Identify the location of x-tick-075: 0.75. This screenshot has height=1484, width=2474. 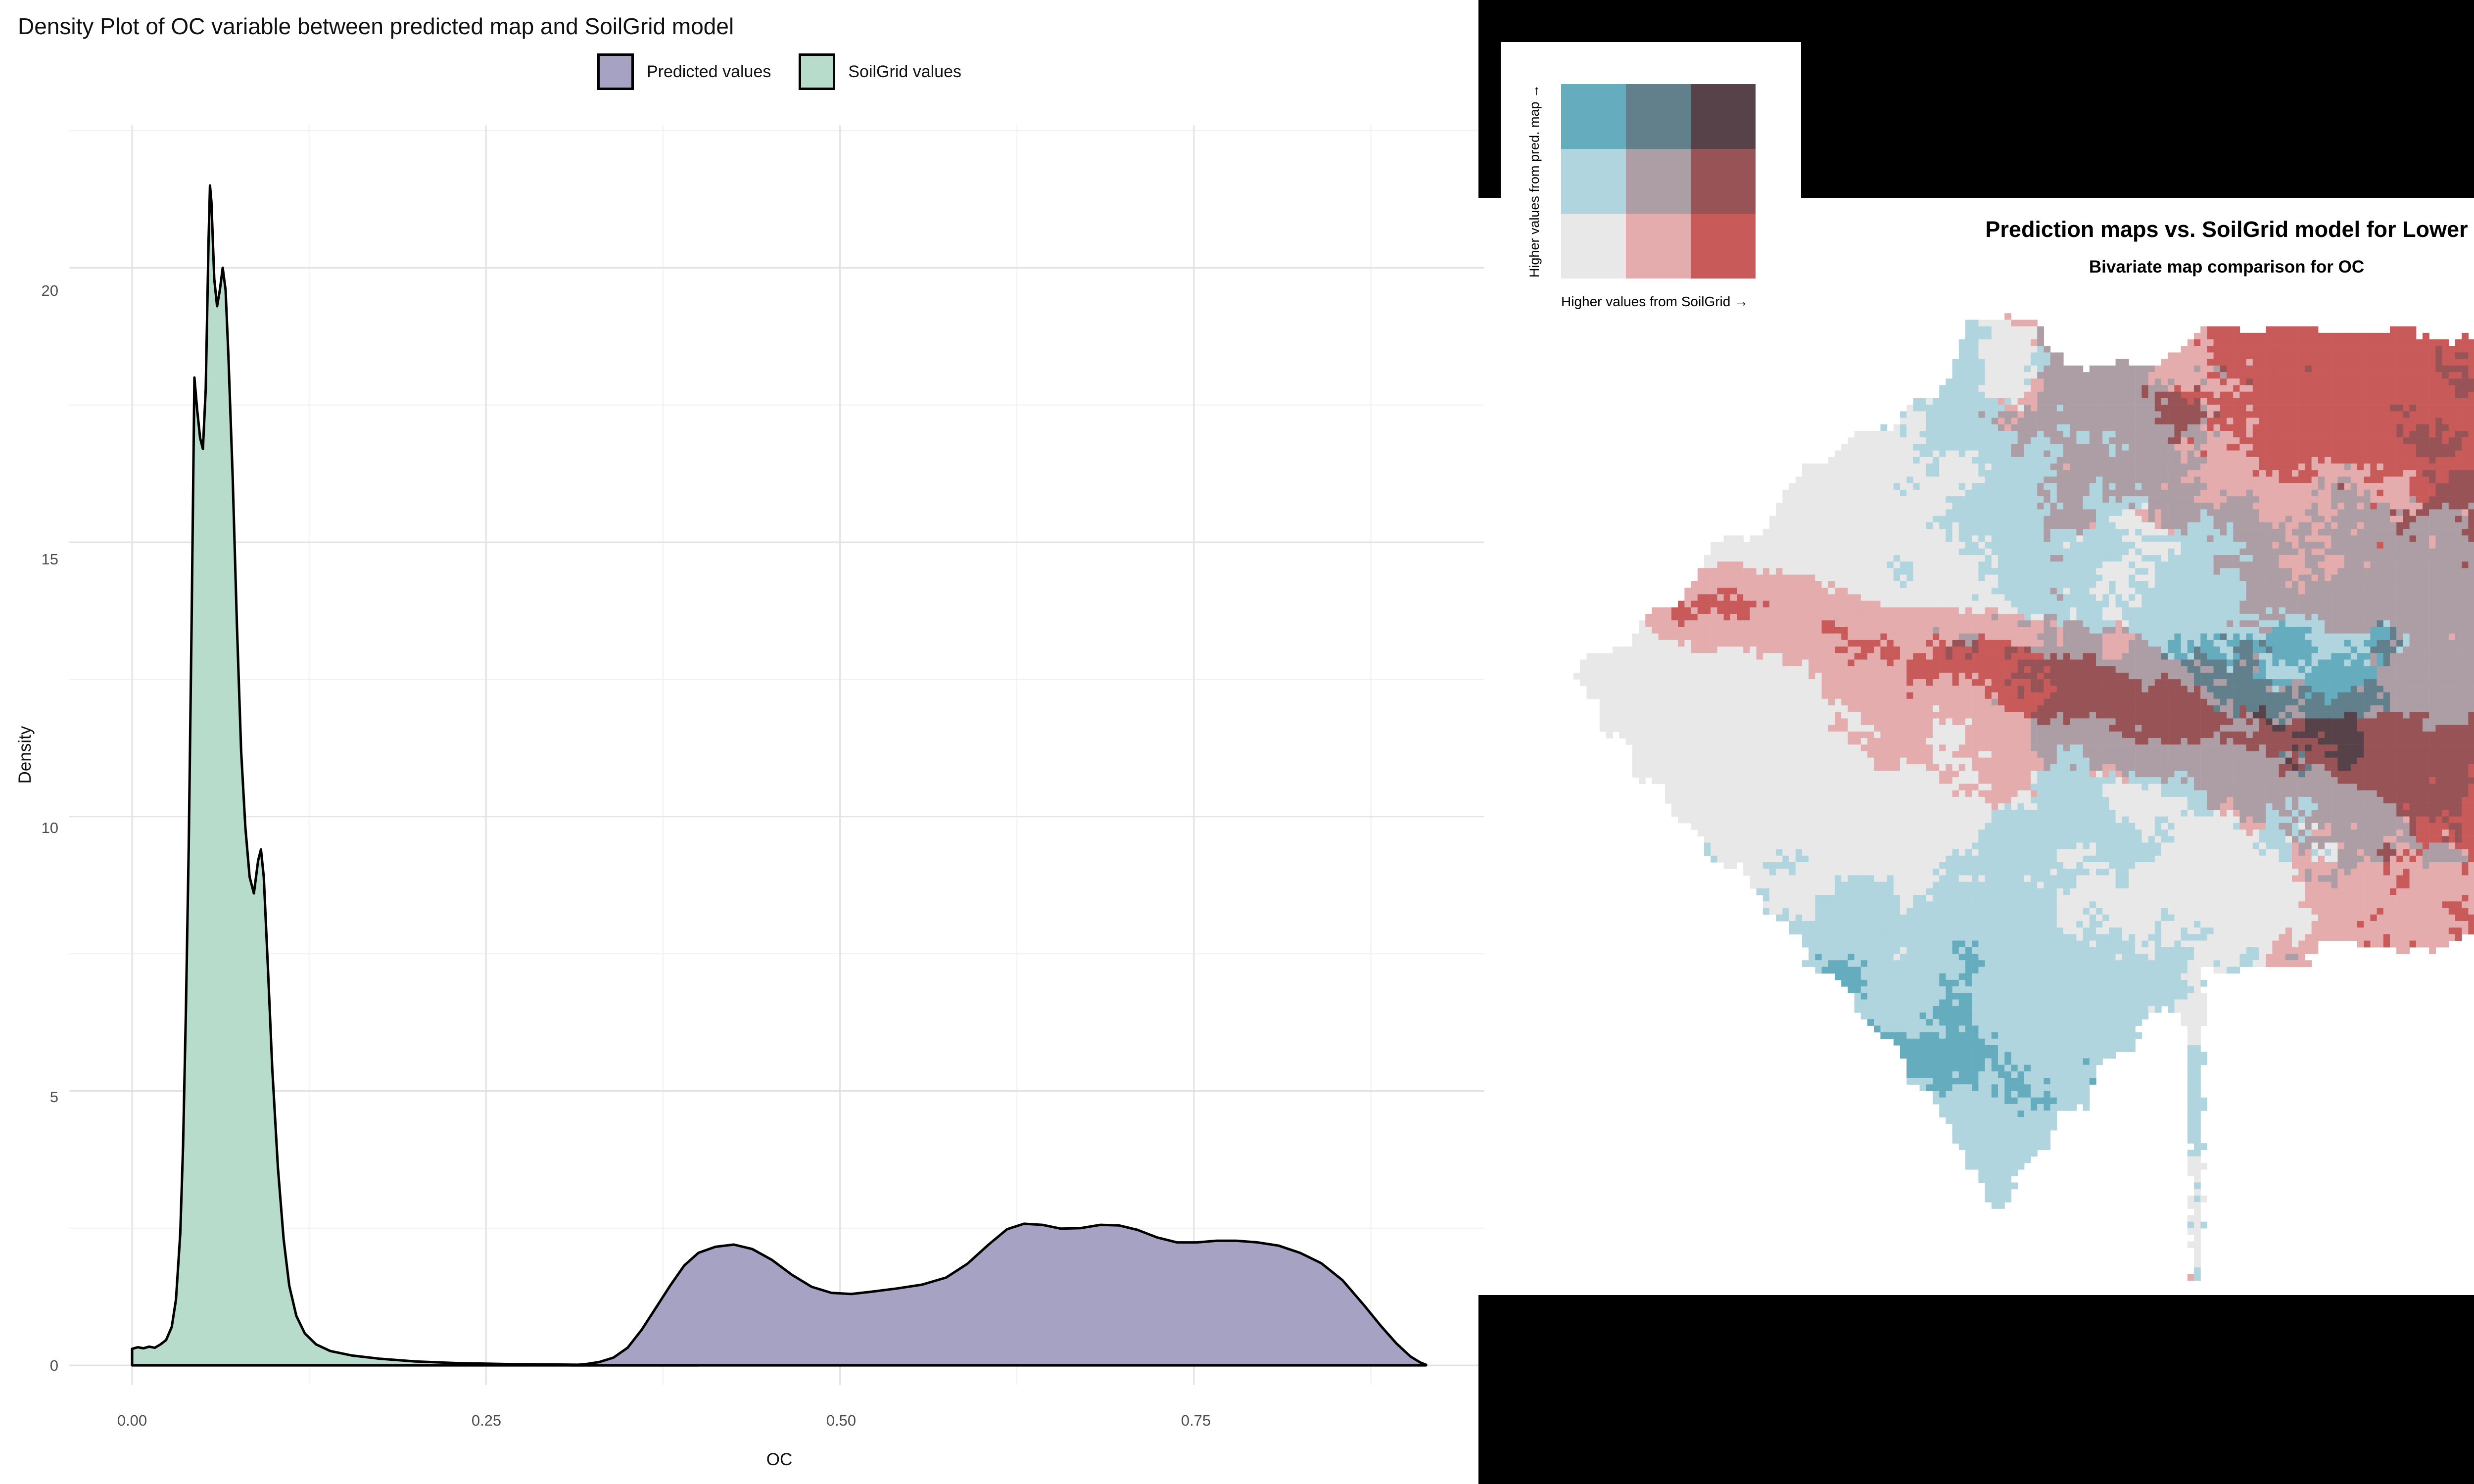
(1196, 1420).